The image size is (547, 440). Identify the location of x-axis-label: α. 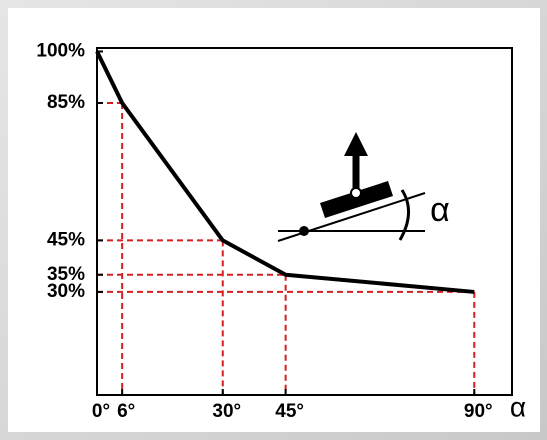
(518, 406).